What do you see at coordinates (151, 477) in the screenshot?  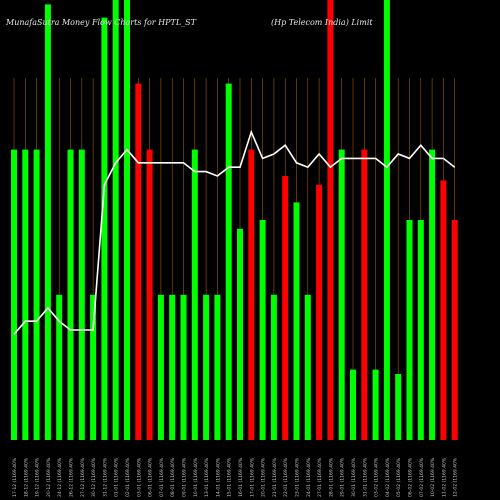 I see `x-tick-label: 06-01 (1169.40%` at bounding box center [151, 477].